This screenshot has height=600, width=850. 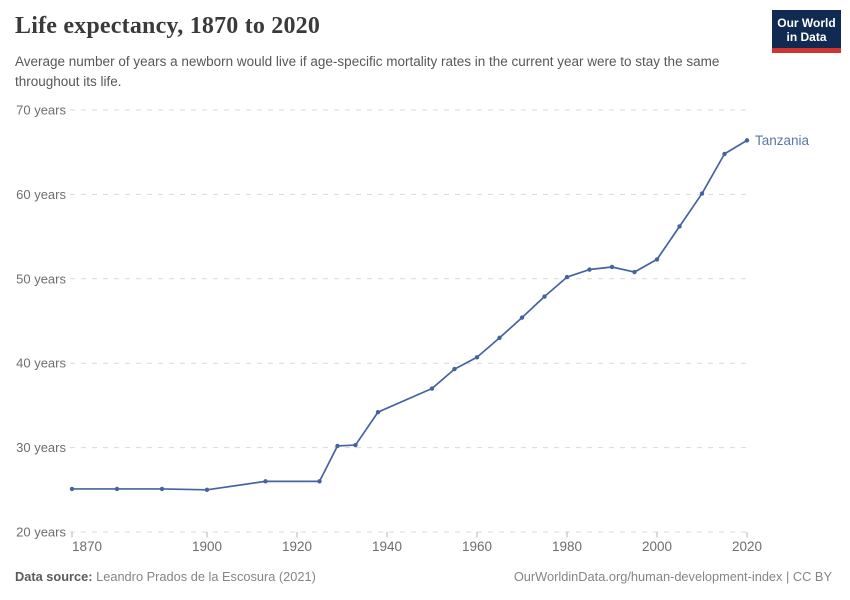 What do you see at coordinates (207, 546) in the screenshot?
I see `x-axis-tick-label: 1900` at bounding box center [207, 546].